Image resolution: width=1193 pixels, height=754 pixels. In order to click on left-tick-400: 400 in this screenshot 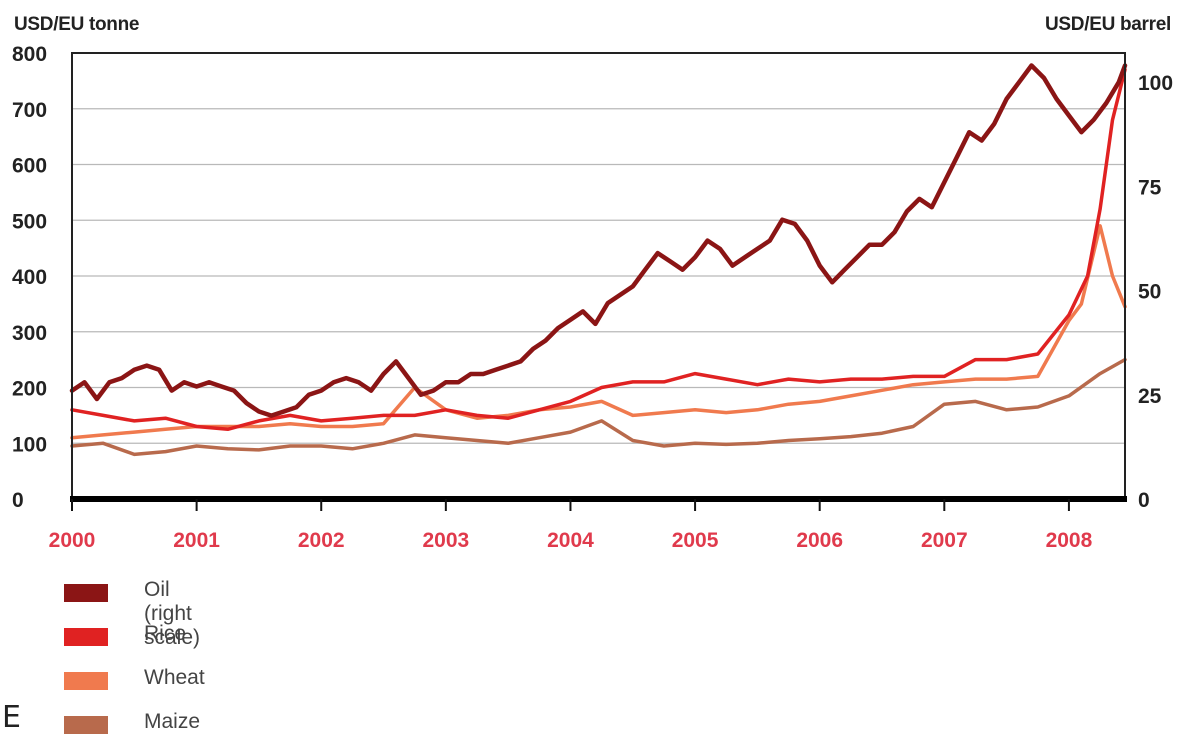, I will do `click(29, 277)`.